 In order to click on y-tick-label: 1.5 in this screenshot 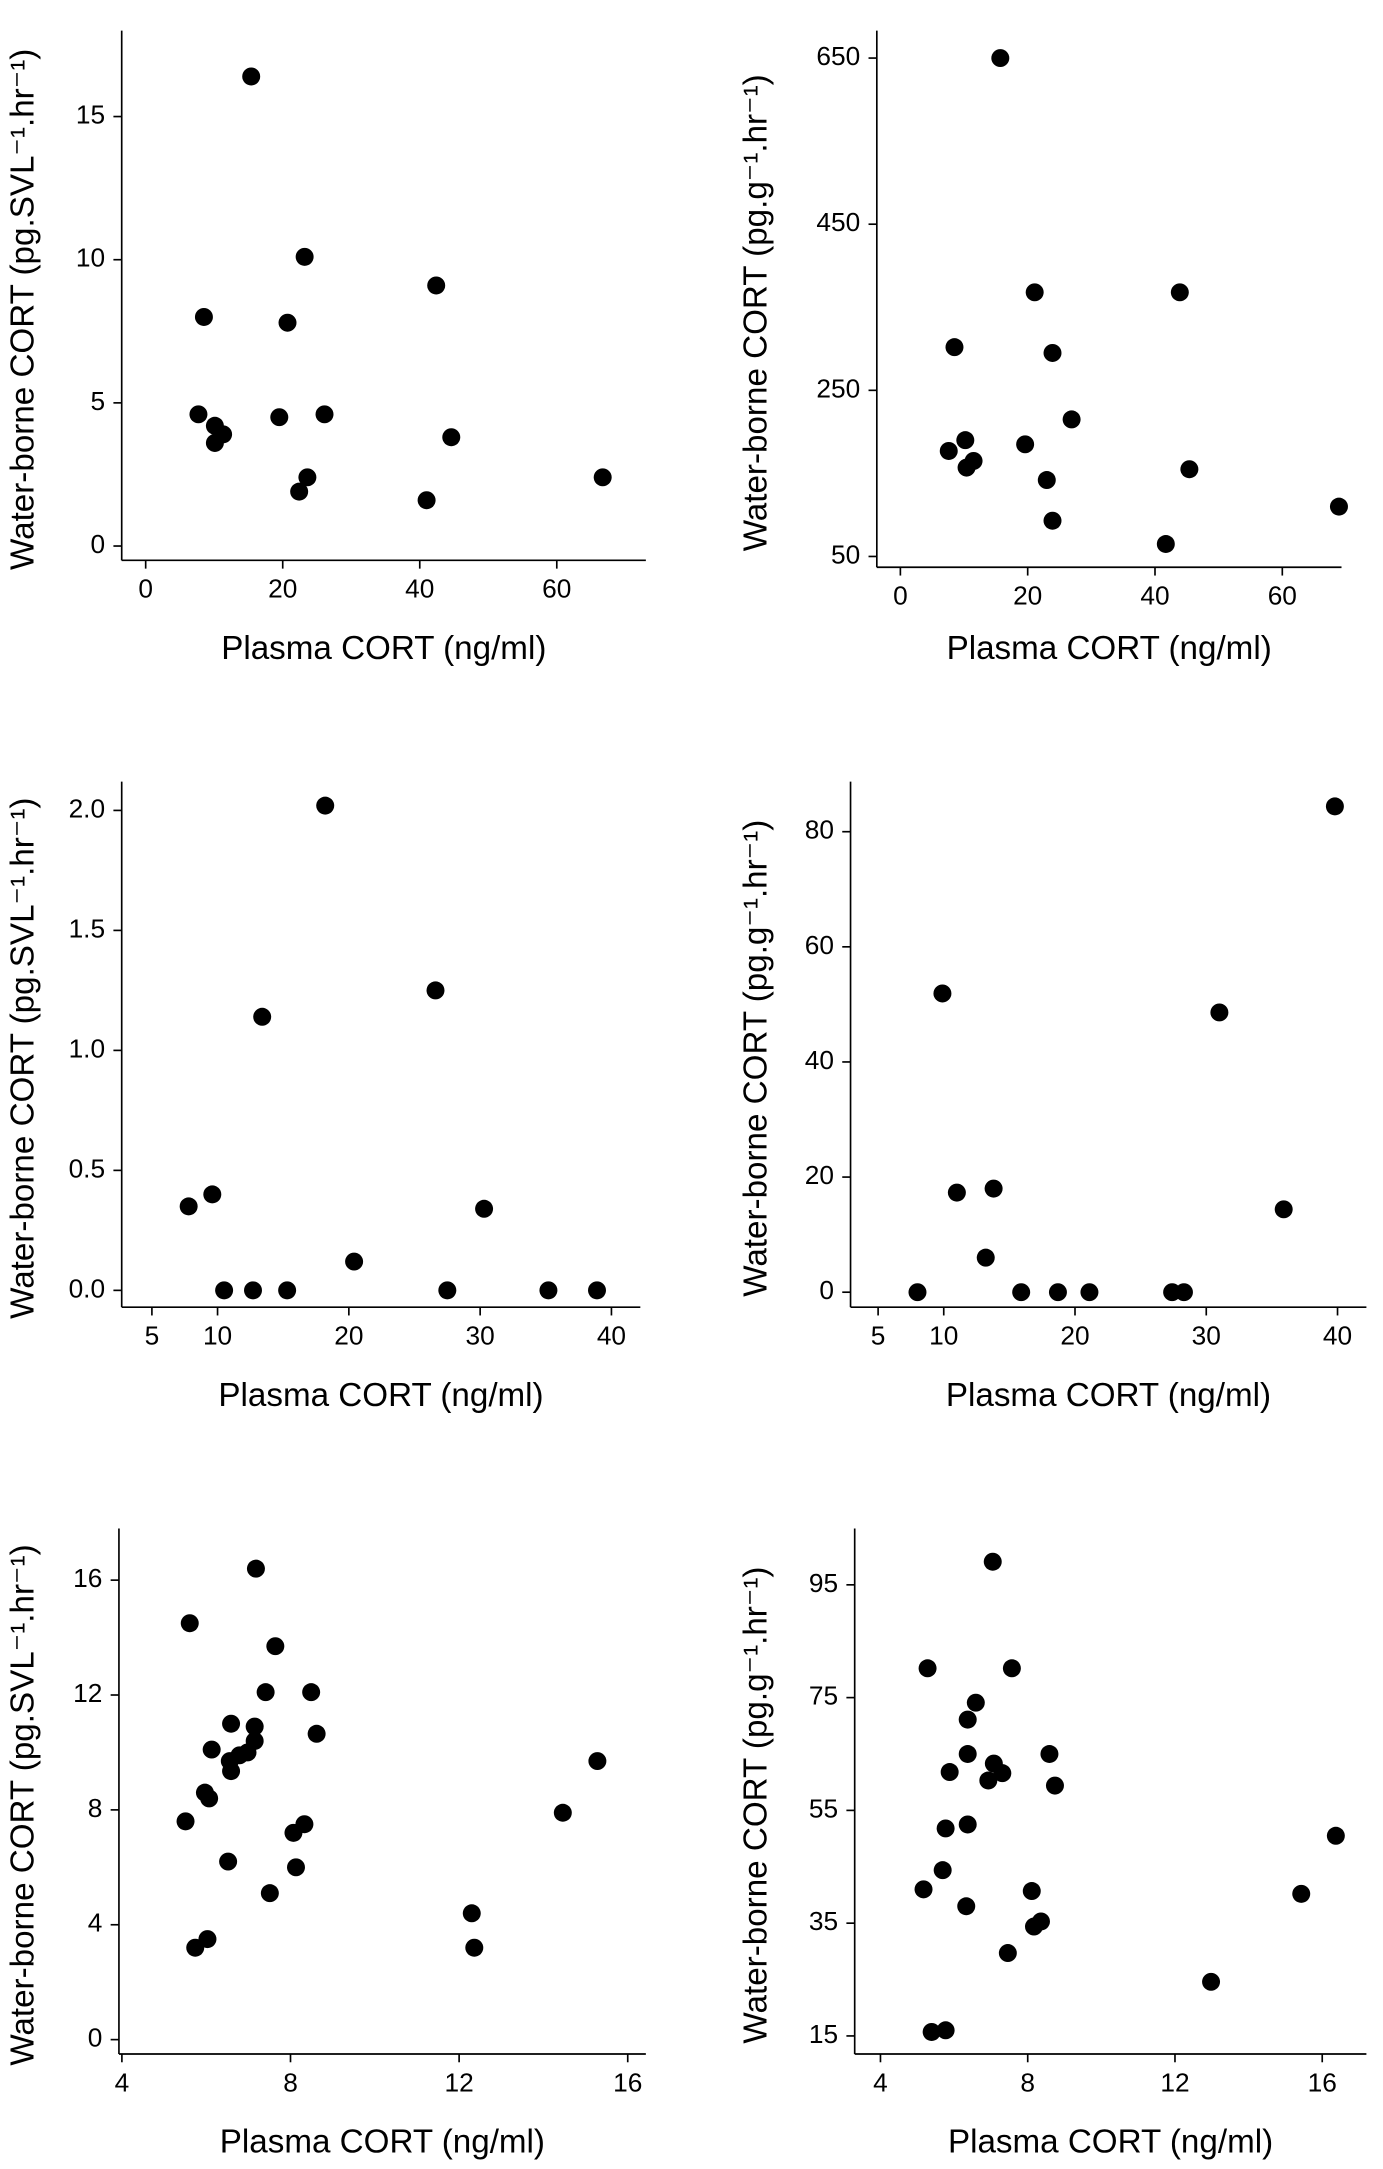, I will do `click(87, 928)`.